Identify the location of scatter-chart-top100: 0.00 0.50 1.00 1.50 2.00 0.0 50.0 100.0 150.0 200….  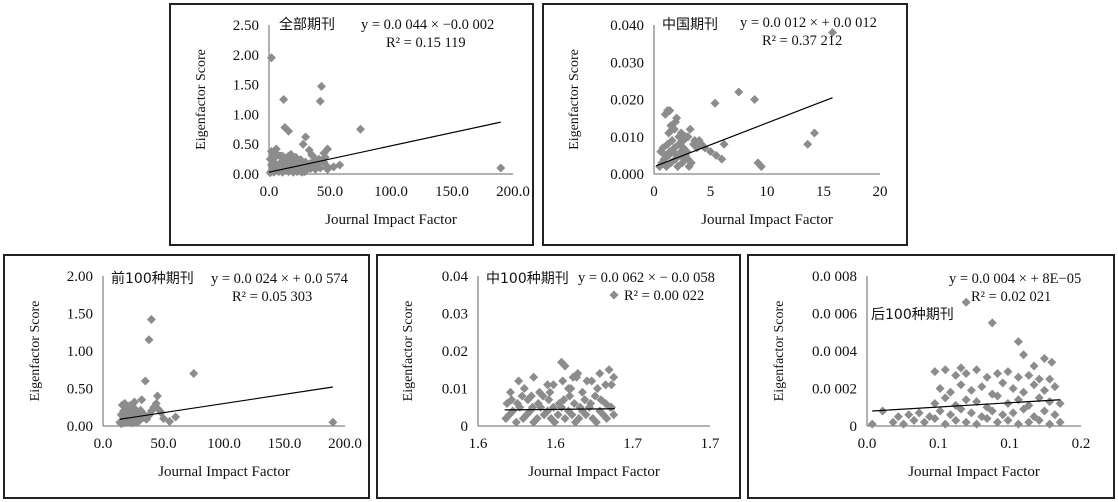
(195, 374).